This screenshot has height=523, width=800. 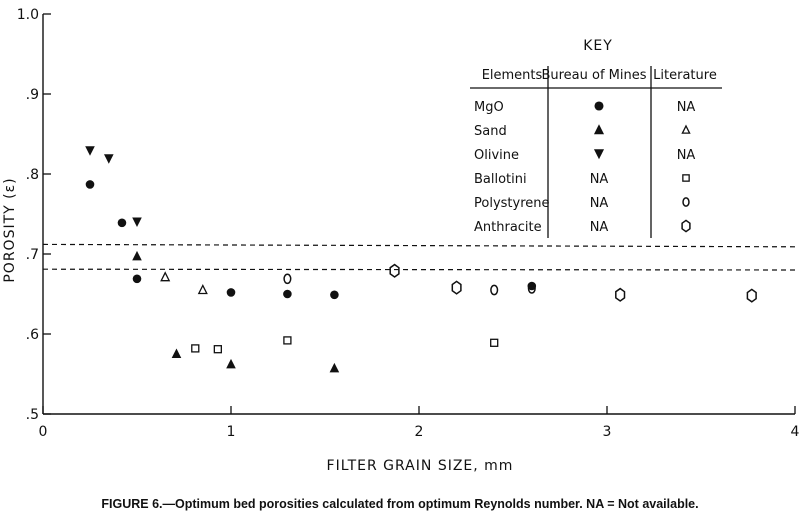 What do you see at coordinates (236, 311) in the screenshot?
I see `series-sand-bureau` at bounding box center [236, 311].